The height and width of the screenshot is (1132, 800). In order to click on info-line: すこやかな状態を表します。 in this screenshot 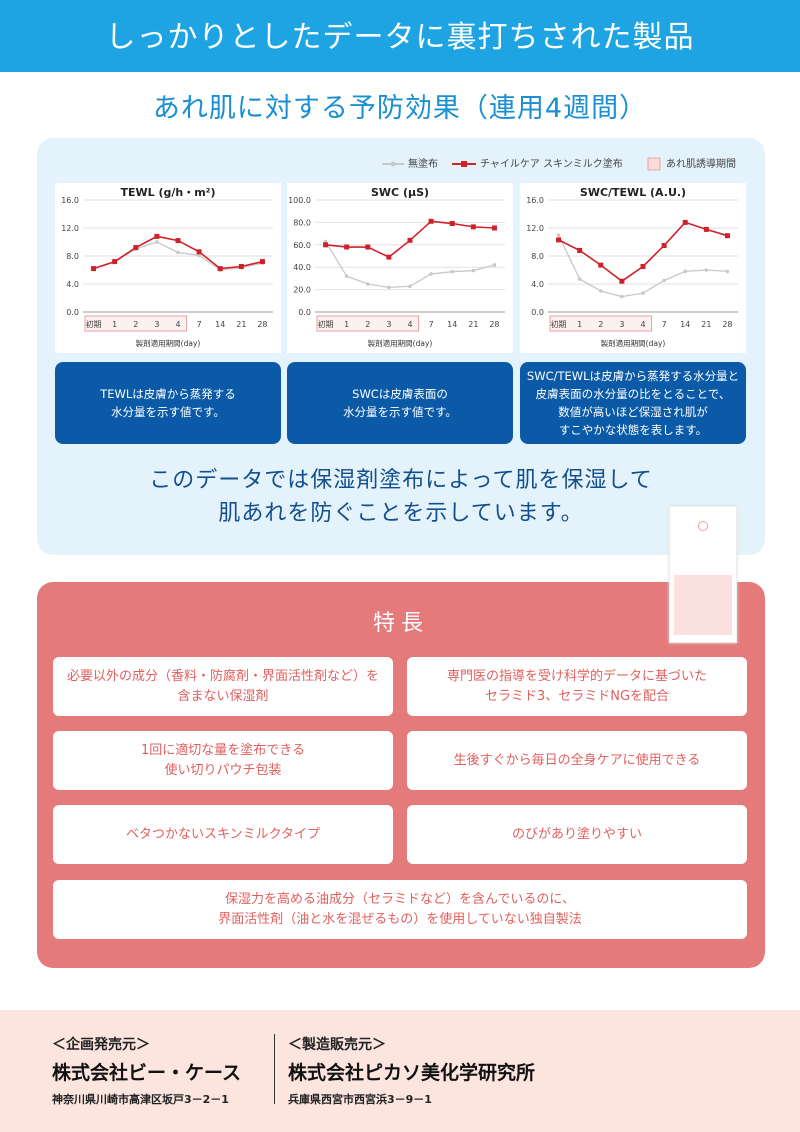, I will do `click(633, 430)`.